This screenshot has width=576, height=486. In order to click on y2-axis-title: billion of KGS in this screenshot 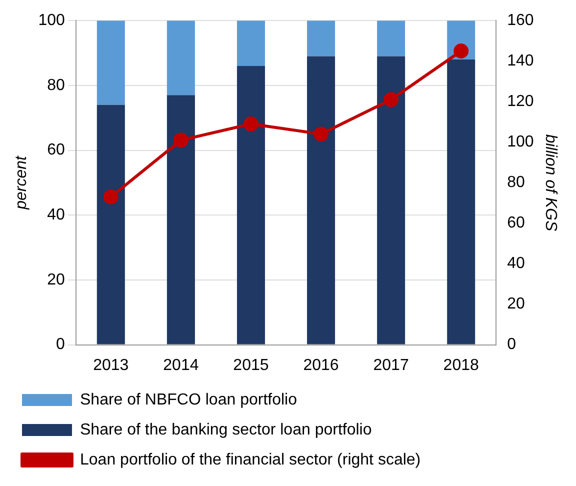, I will do `click(550, 183)`.